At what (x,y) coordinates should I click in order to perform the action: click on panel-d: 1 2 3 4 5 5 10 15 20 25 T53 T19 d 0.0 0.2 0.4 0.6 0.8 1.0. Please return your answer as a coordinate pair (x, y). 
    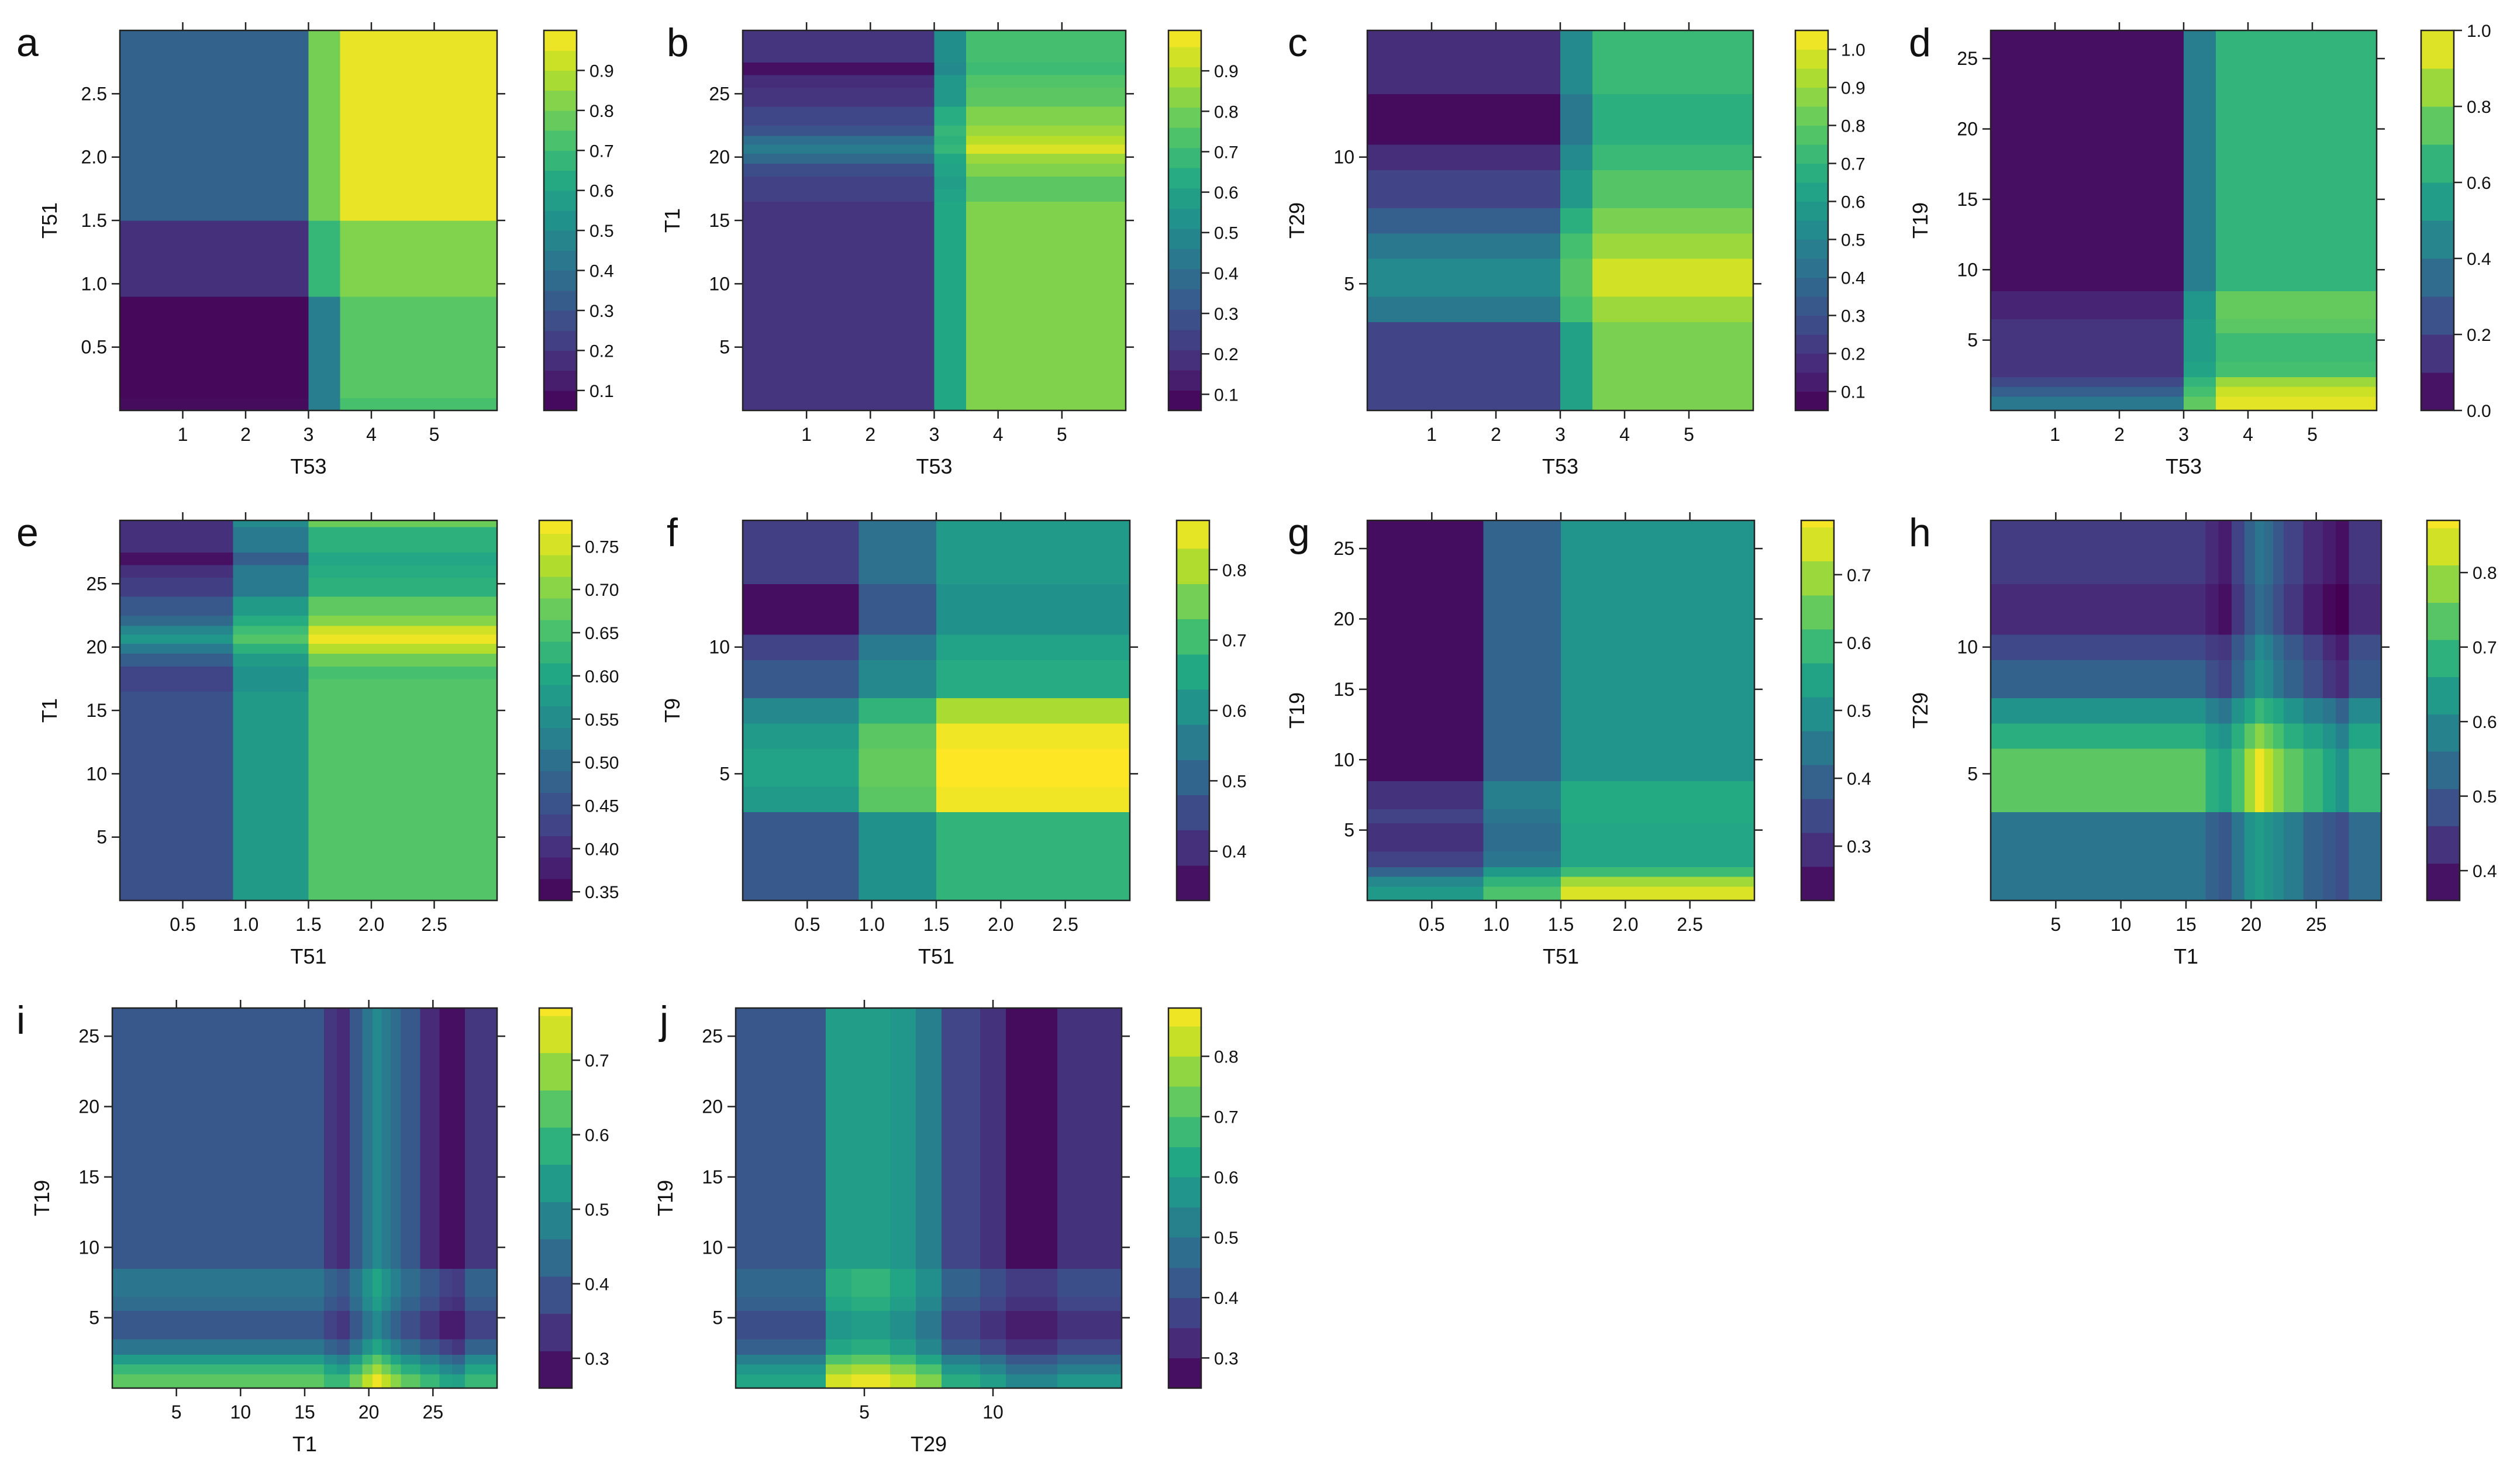
    Looking at the image, I should click on (2199, 249).